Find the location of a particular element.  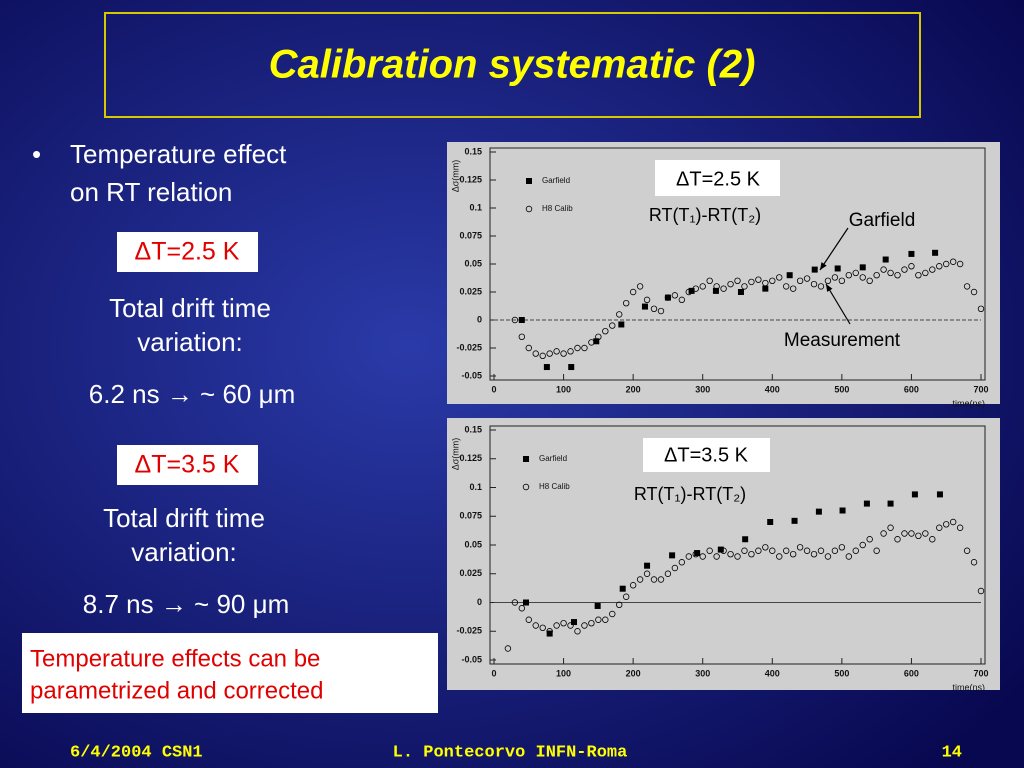

y-tick-label: 0.075 is located at coordinates (470, 235).